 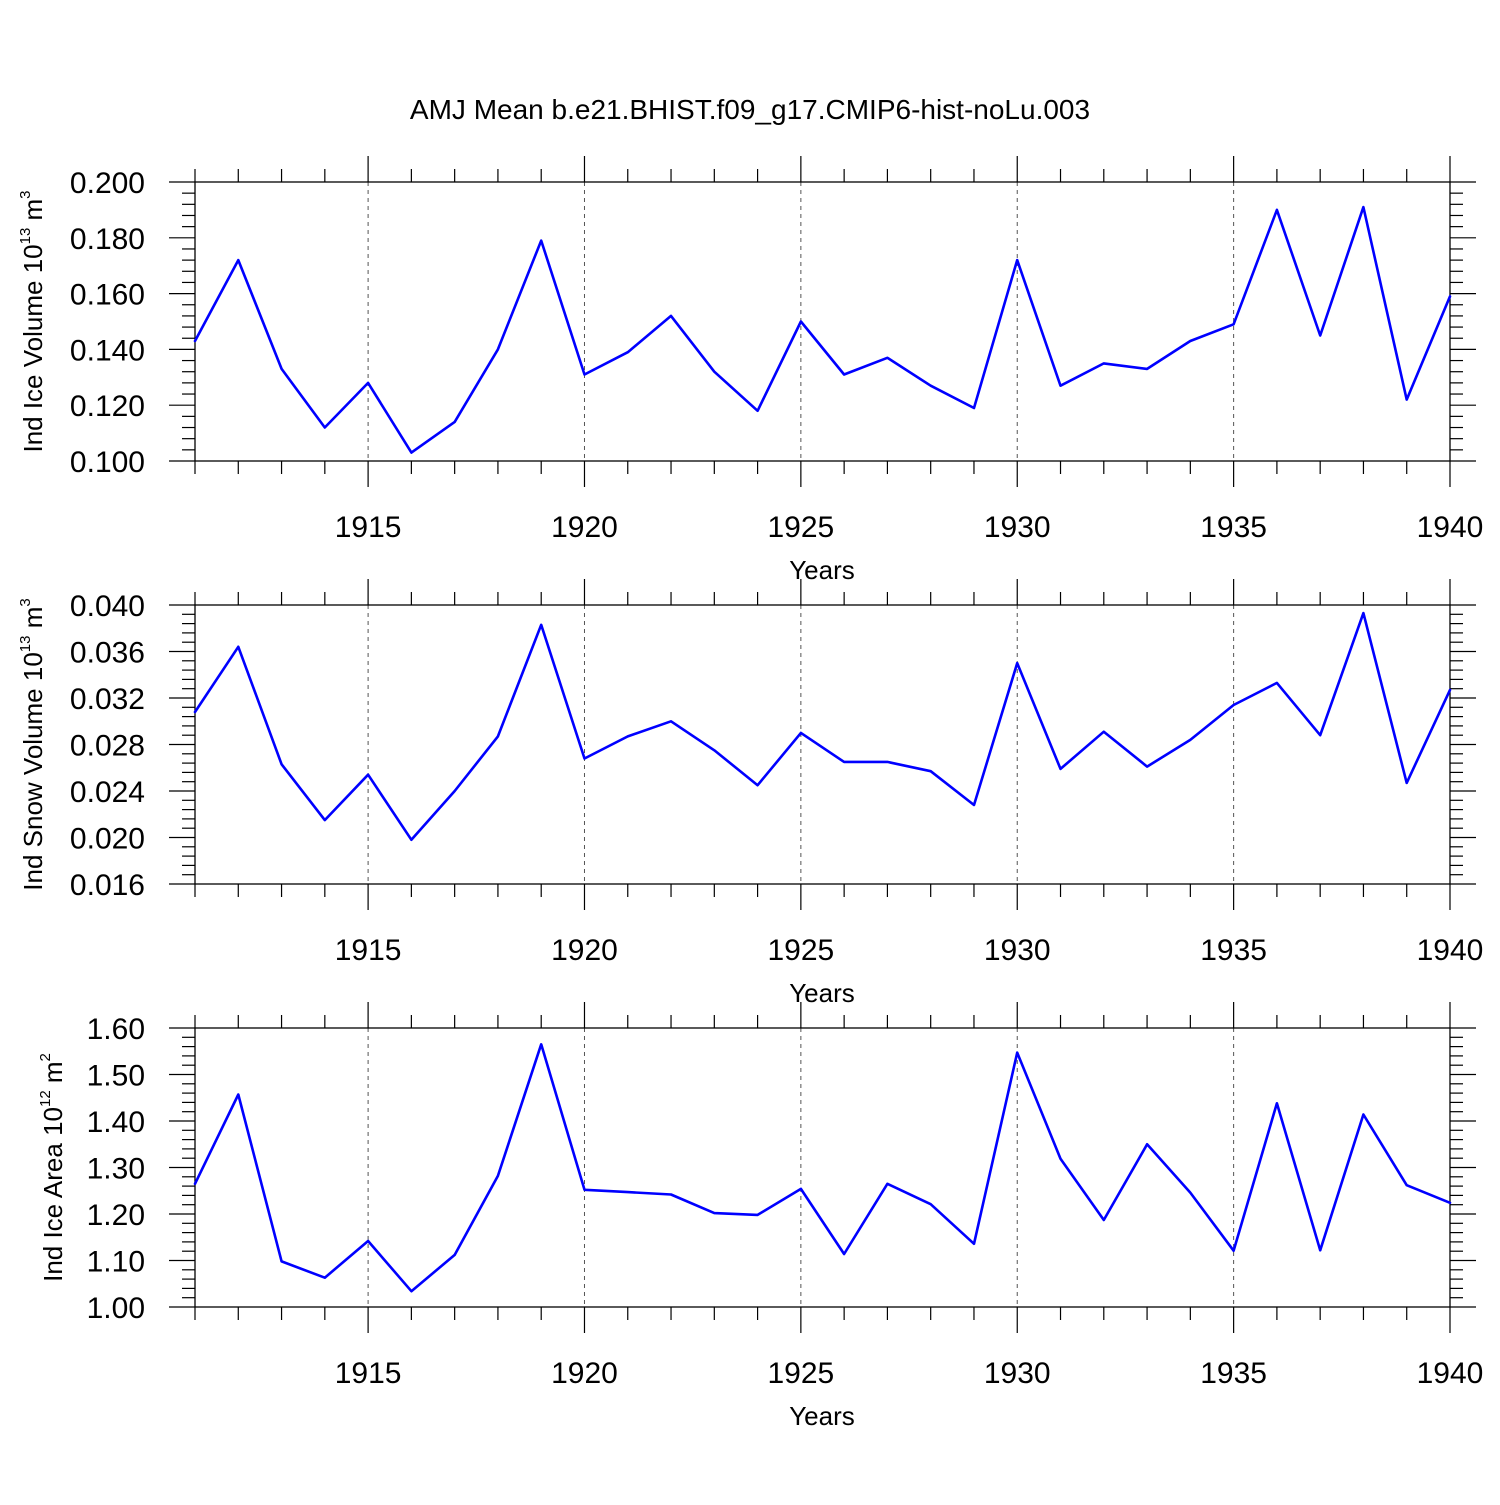 What do you see at coordinates (116, 1308) in the screenshot?
I see `y-tick-label: 1.00` at bounding box center [116, 1308].